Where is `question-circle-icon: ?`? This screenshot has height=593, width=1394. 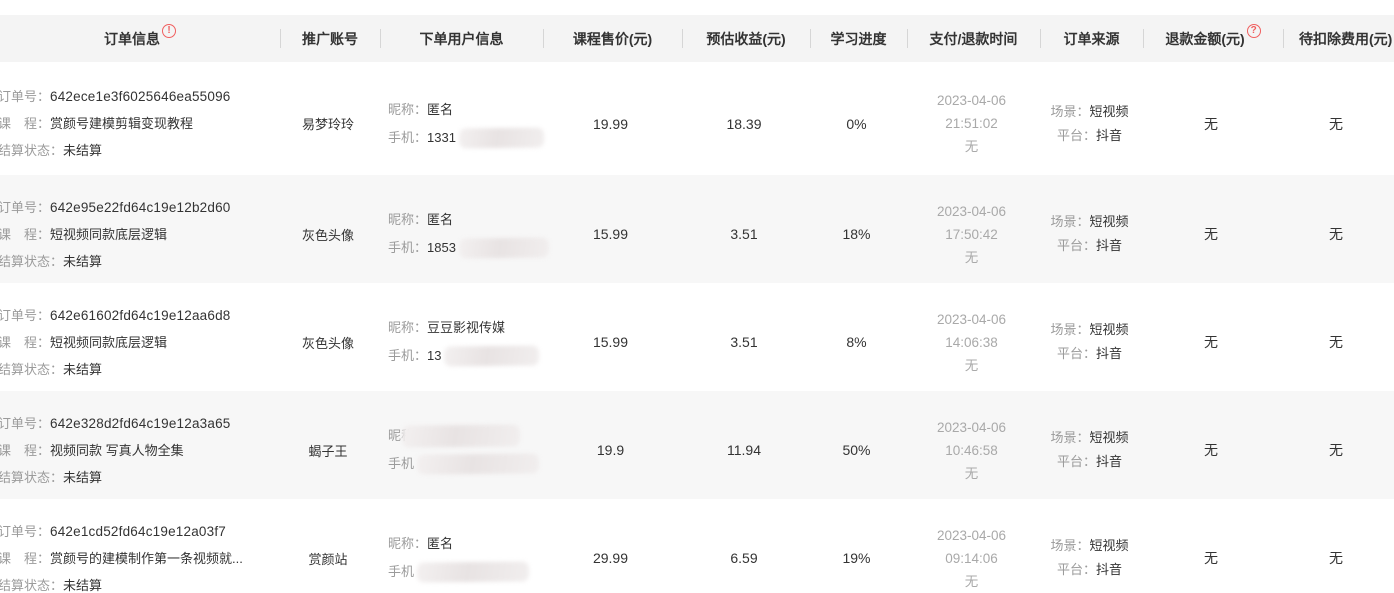 question-circle-icon: ? is located at coordinates (1253, 30).